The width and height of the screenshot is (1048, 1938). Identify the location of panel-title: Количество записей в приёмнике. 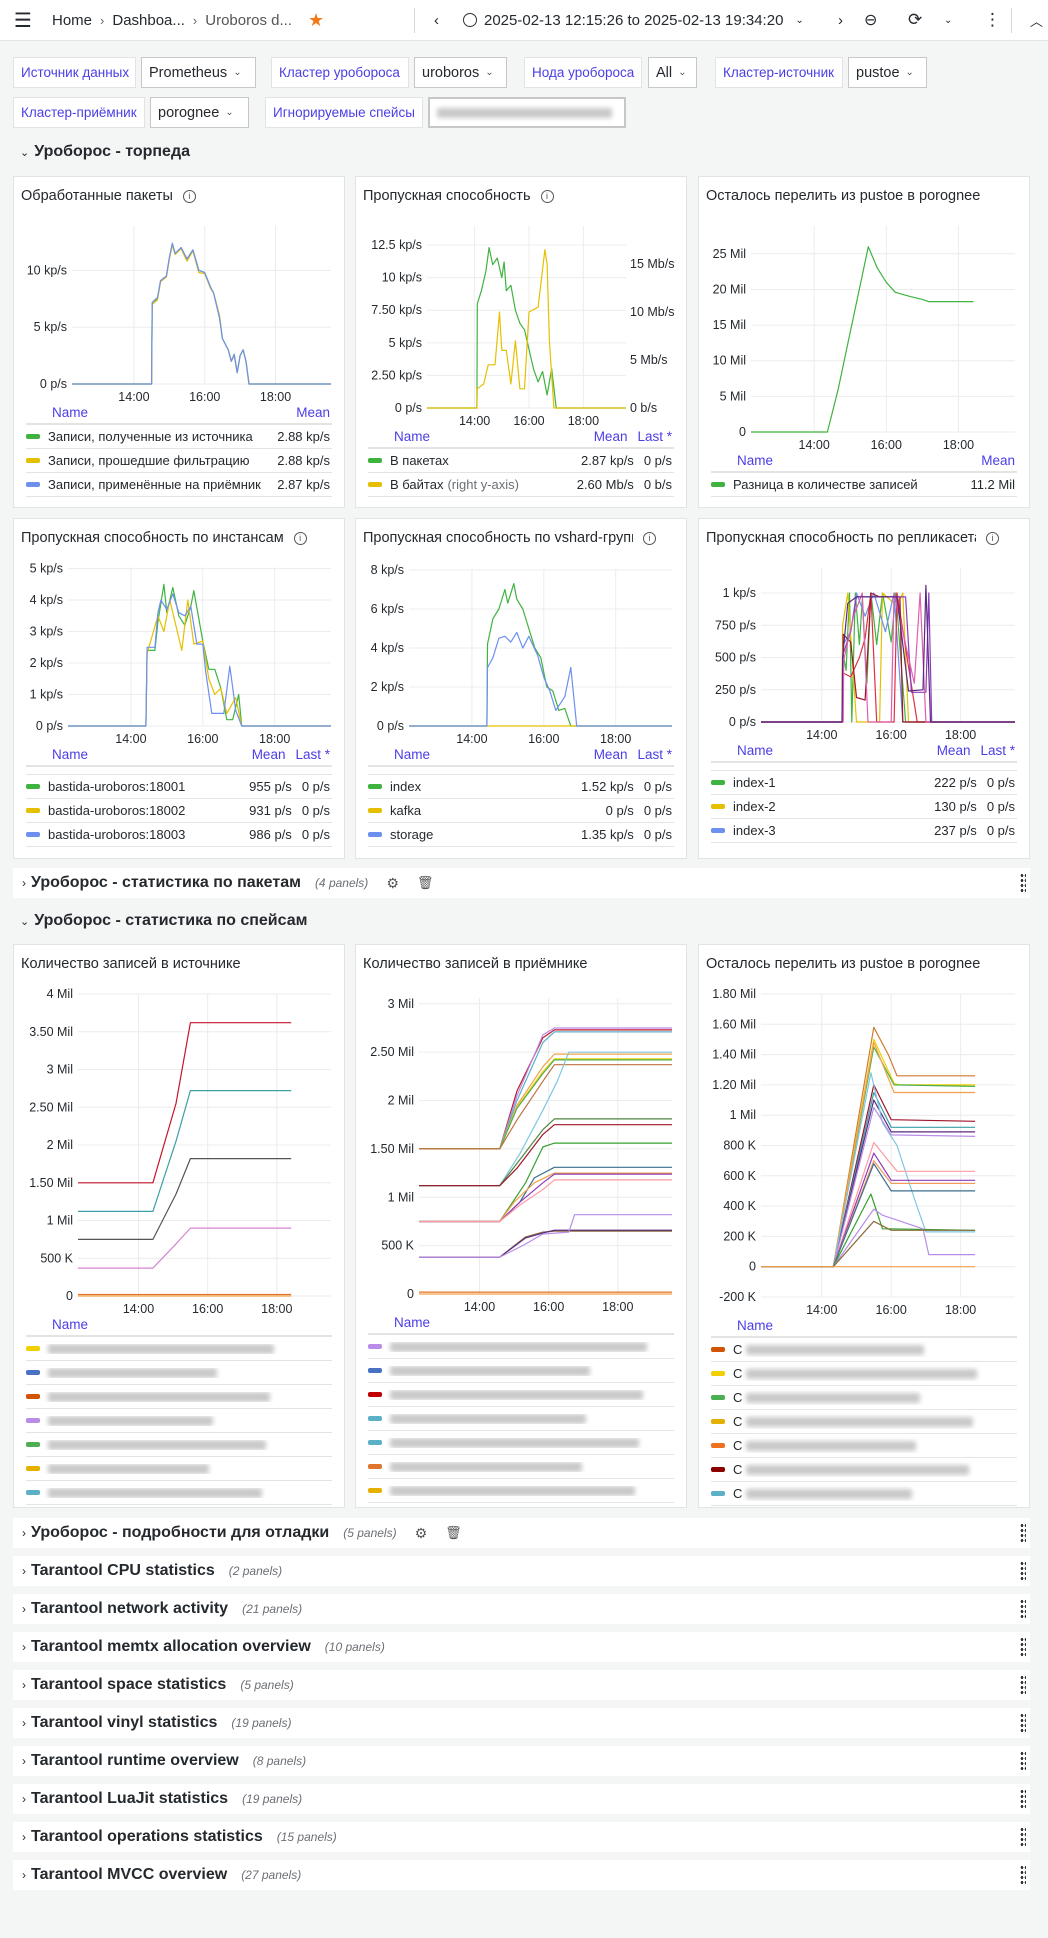
(475, 964).